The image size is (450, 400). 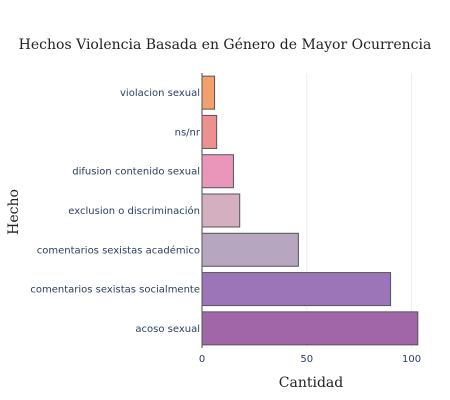 I want to click on y-axis-title: Hecho, so click(x=14, y=212).